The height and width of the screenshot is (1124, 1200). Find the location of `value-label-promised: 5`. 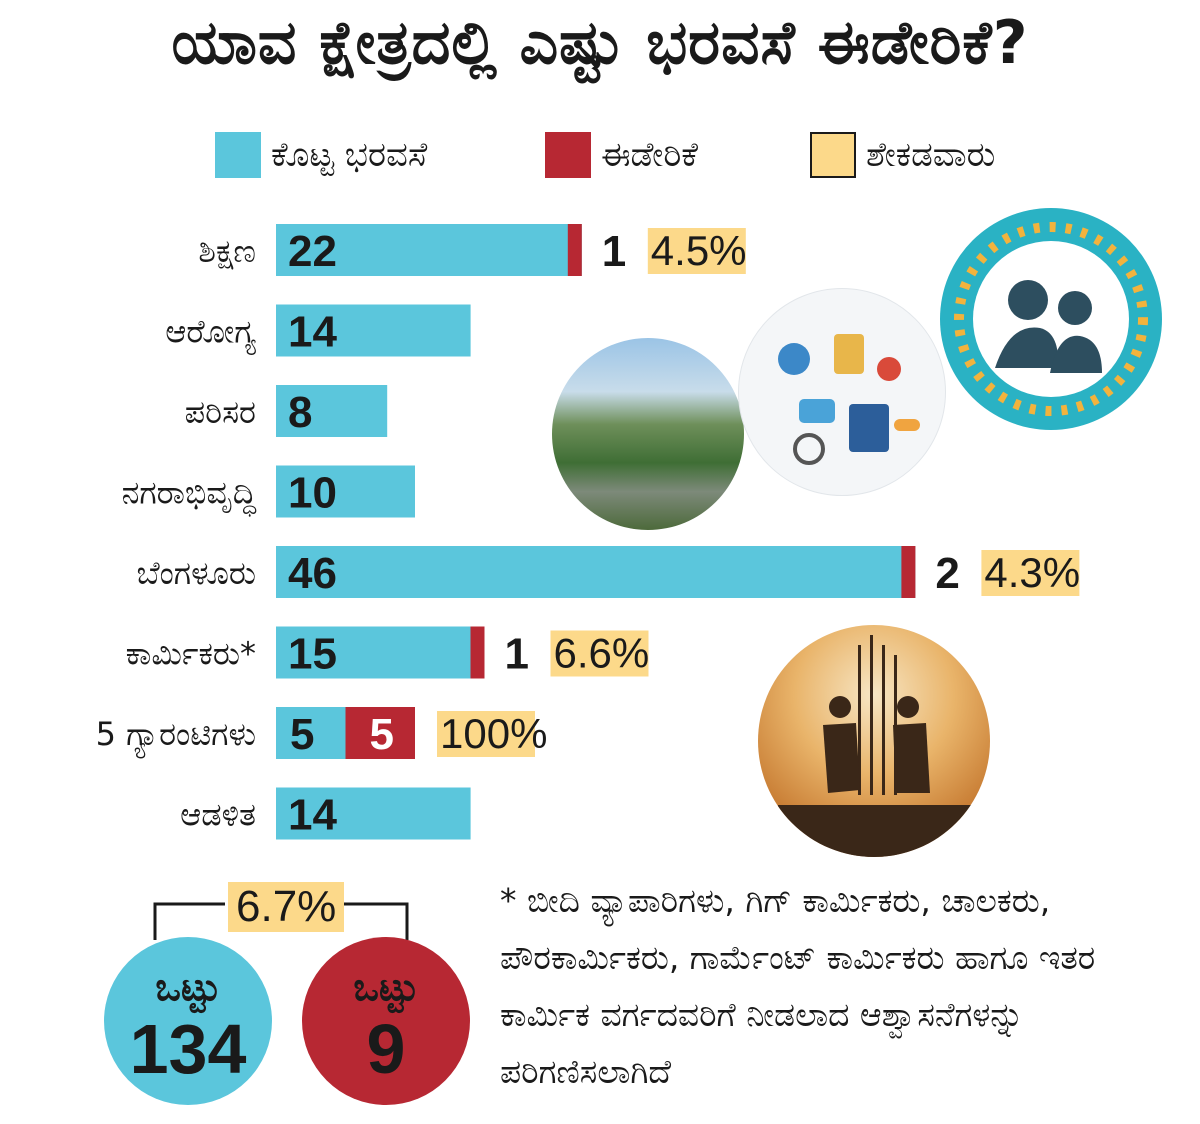

value-label-promised: 5 is located at coordinates (302, 734).